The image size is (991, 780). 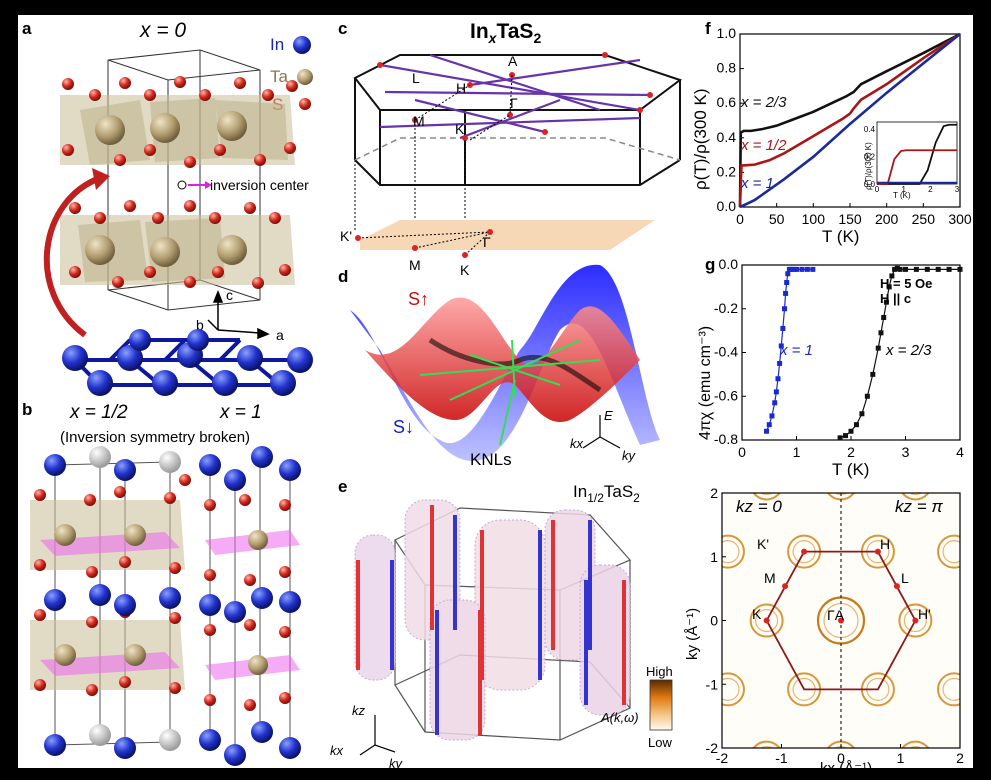 What do you see at coordinates (337, 750) in the screenshot?
I see `e-axis-kx: kx` at bounding box center [337, 750].